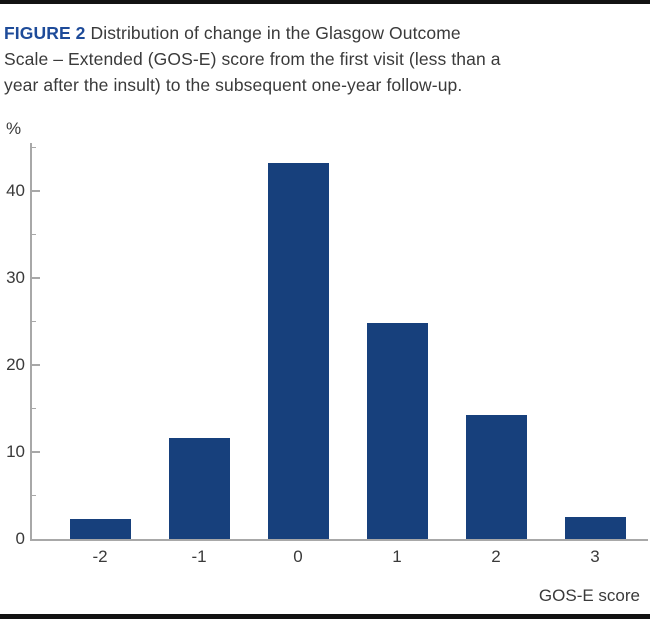  What do you see at coordinates (325, 616) in the screenshot?
I see `bottom-rule` at bounding box center [325, 616].